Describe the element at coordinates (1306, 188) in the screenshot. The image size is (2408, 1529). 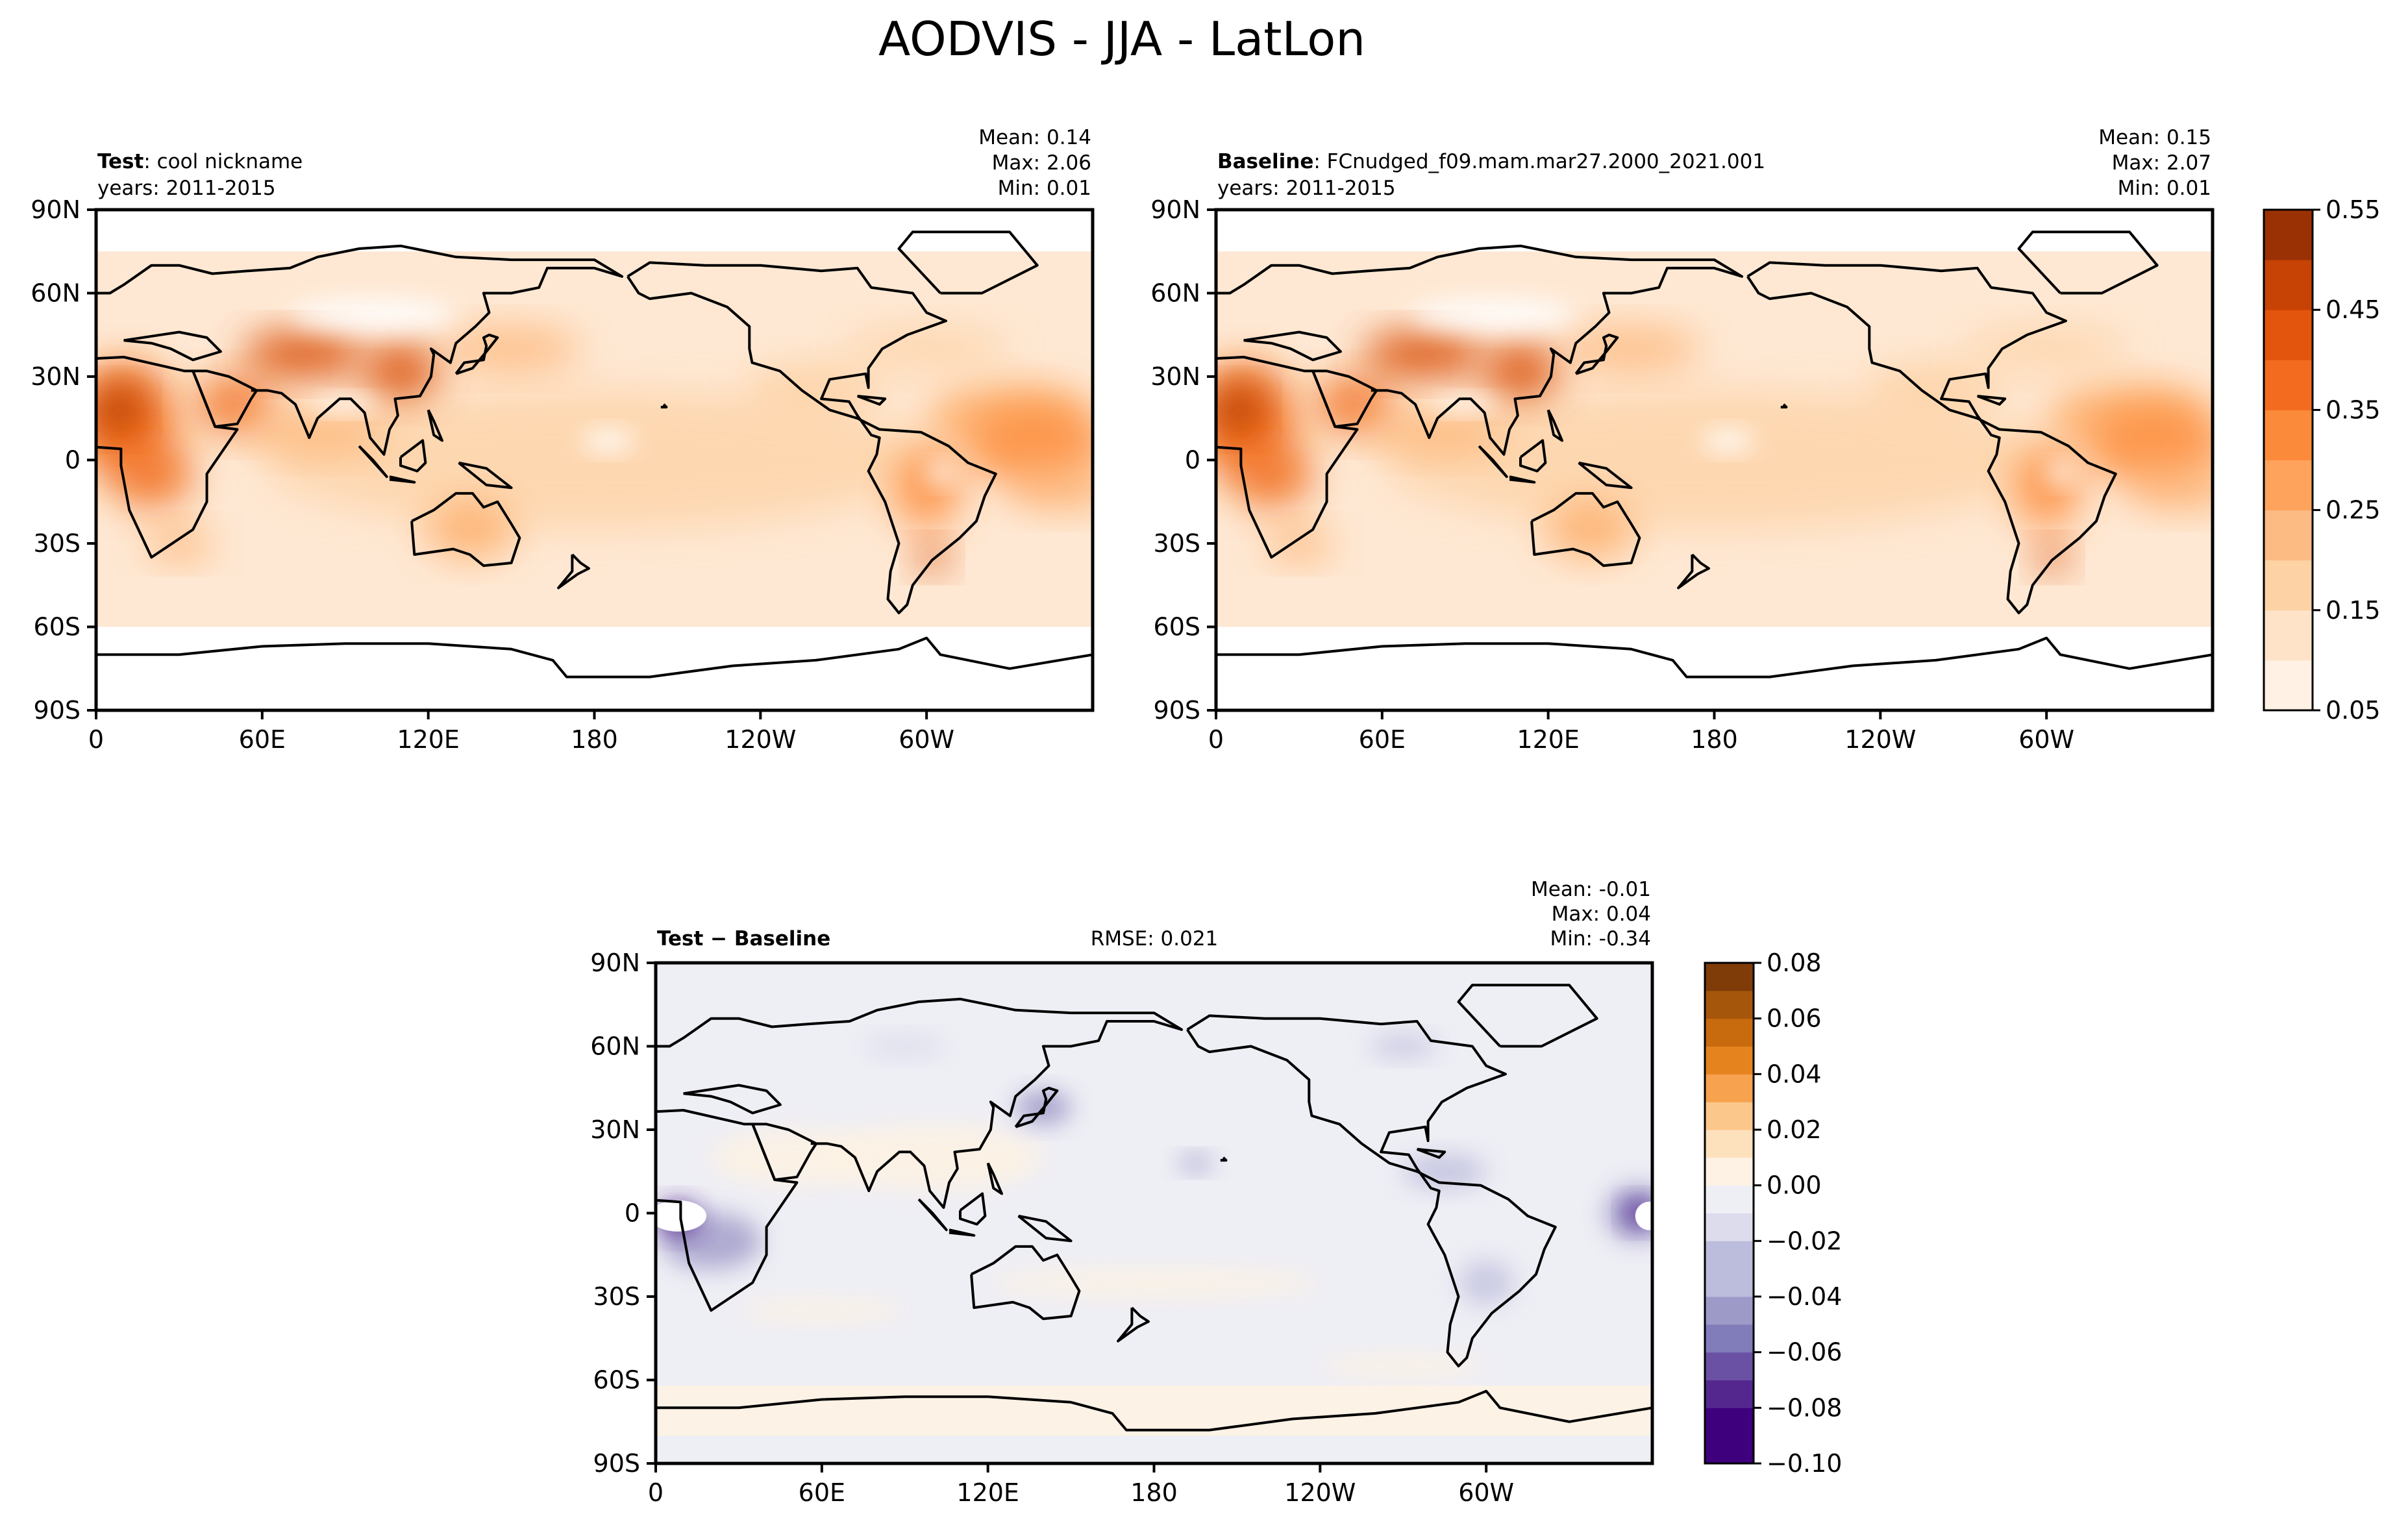
I see `baseline-years: years: 2011-2015` at that location.